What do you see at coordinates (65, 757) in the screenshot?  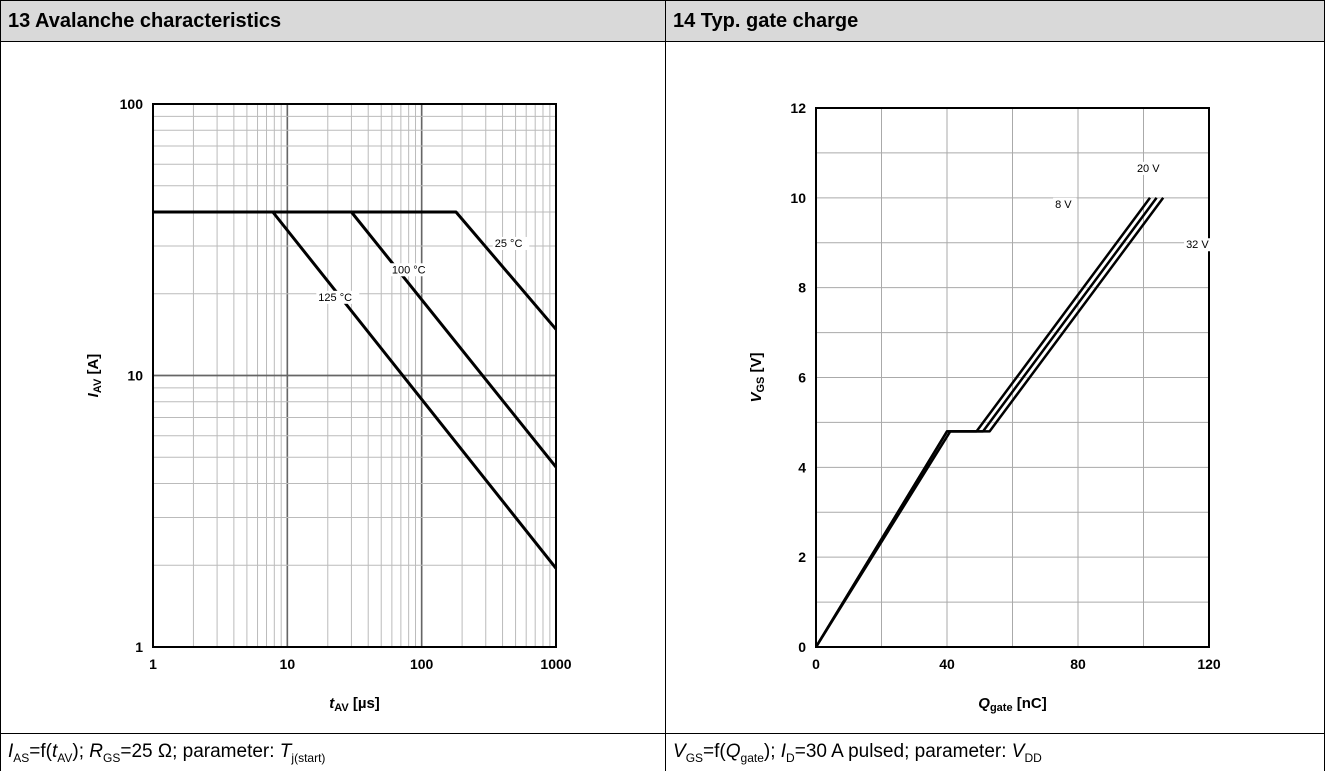 I see `caption-13-sub-av: AV` at bounding box center [65, 757].